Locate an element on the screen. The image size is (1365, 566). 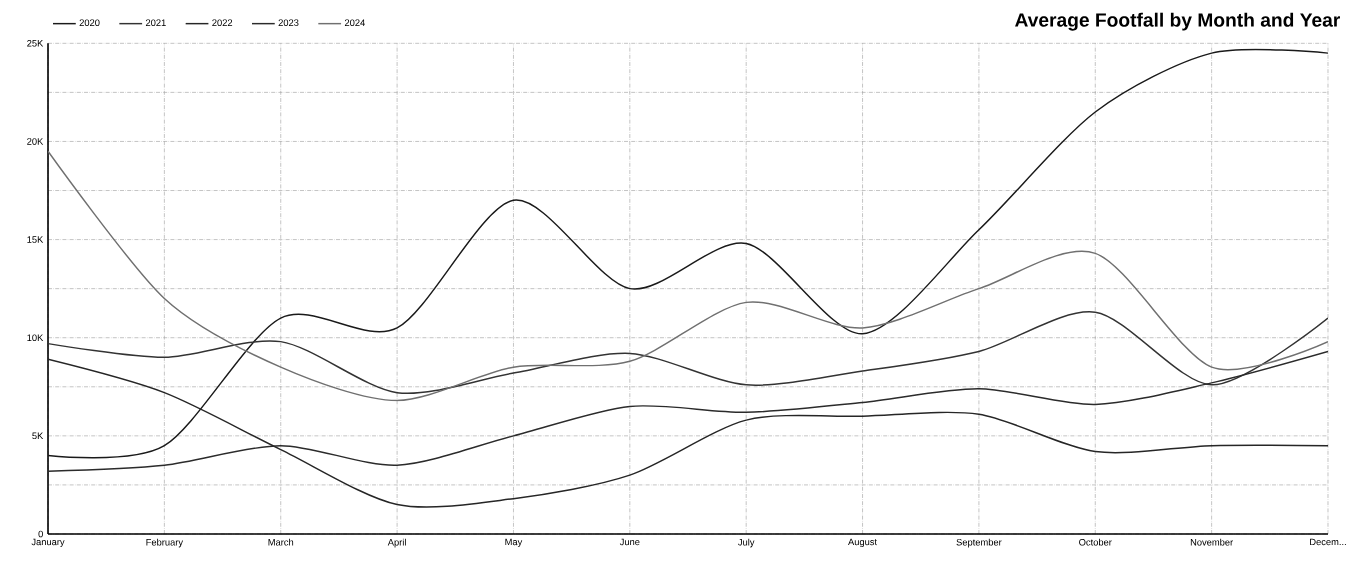
x-tick-label: October is located at coordinates (1095, 542).